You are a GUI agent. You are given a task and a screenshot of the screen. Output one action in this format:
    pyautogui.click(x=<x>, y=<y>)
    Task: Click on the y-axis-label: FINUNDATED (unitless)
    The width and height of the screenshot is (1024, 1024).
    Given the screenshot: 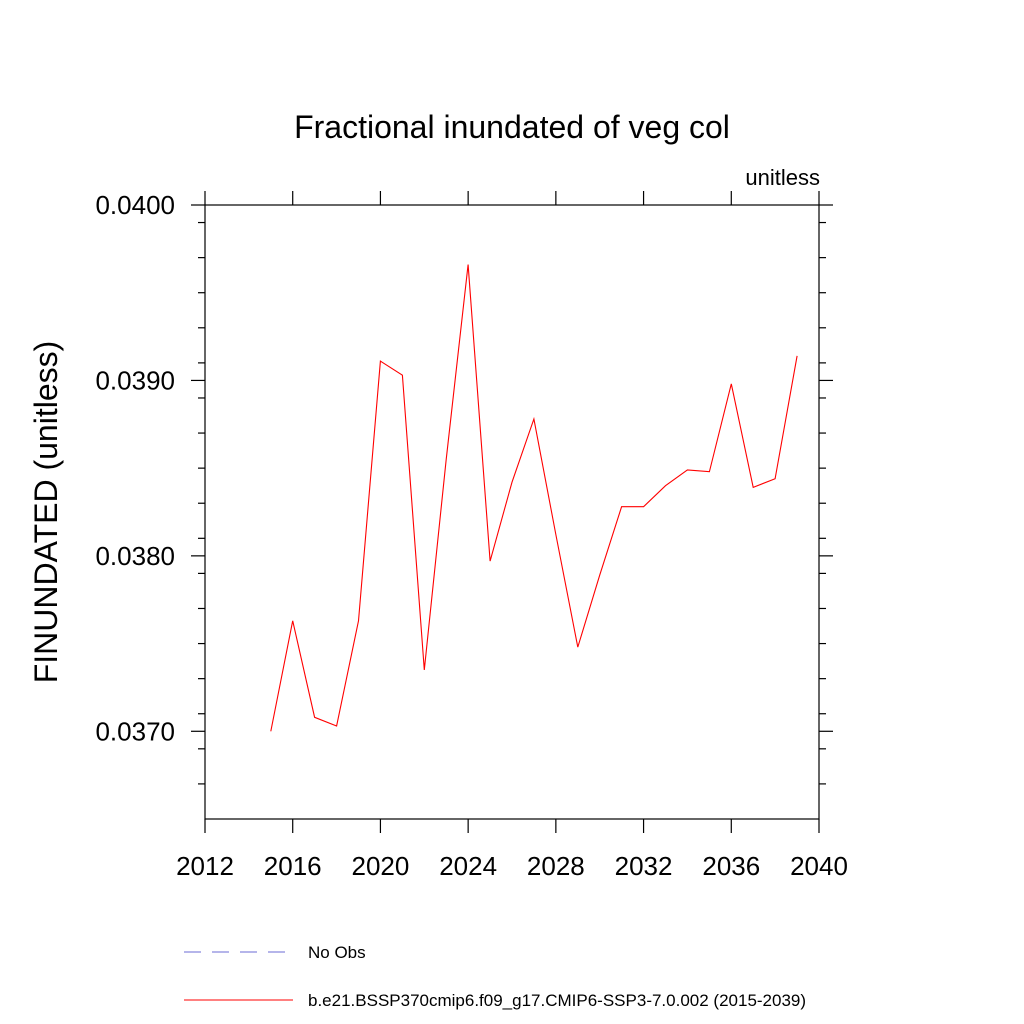 What is the action you would take?
    pyautogui.click(x=46, y=512)
    